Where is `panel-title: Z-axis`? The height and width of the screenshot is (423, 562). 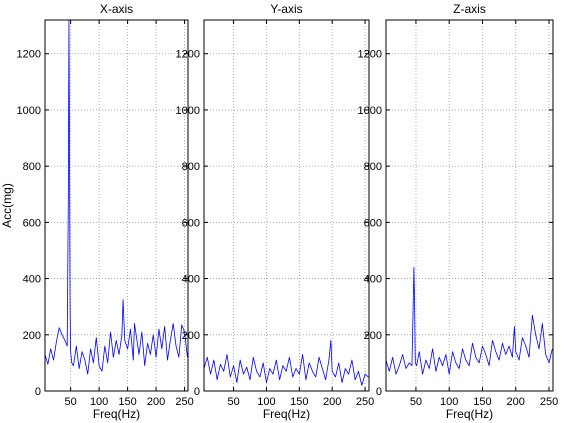 panel-title: Z-axis is located at coordinates (469, 9).